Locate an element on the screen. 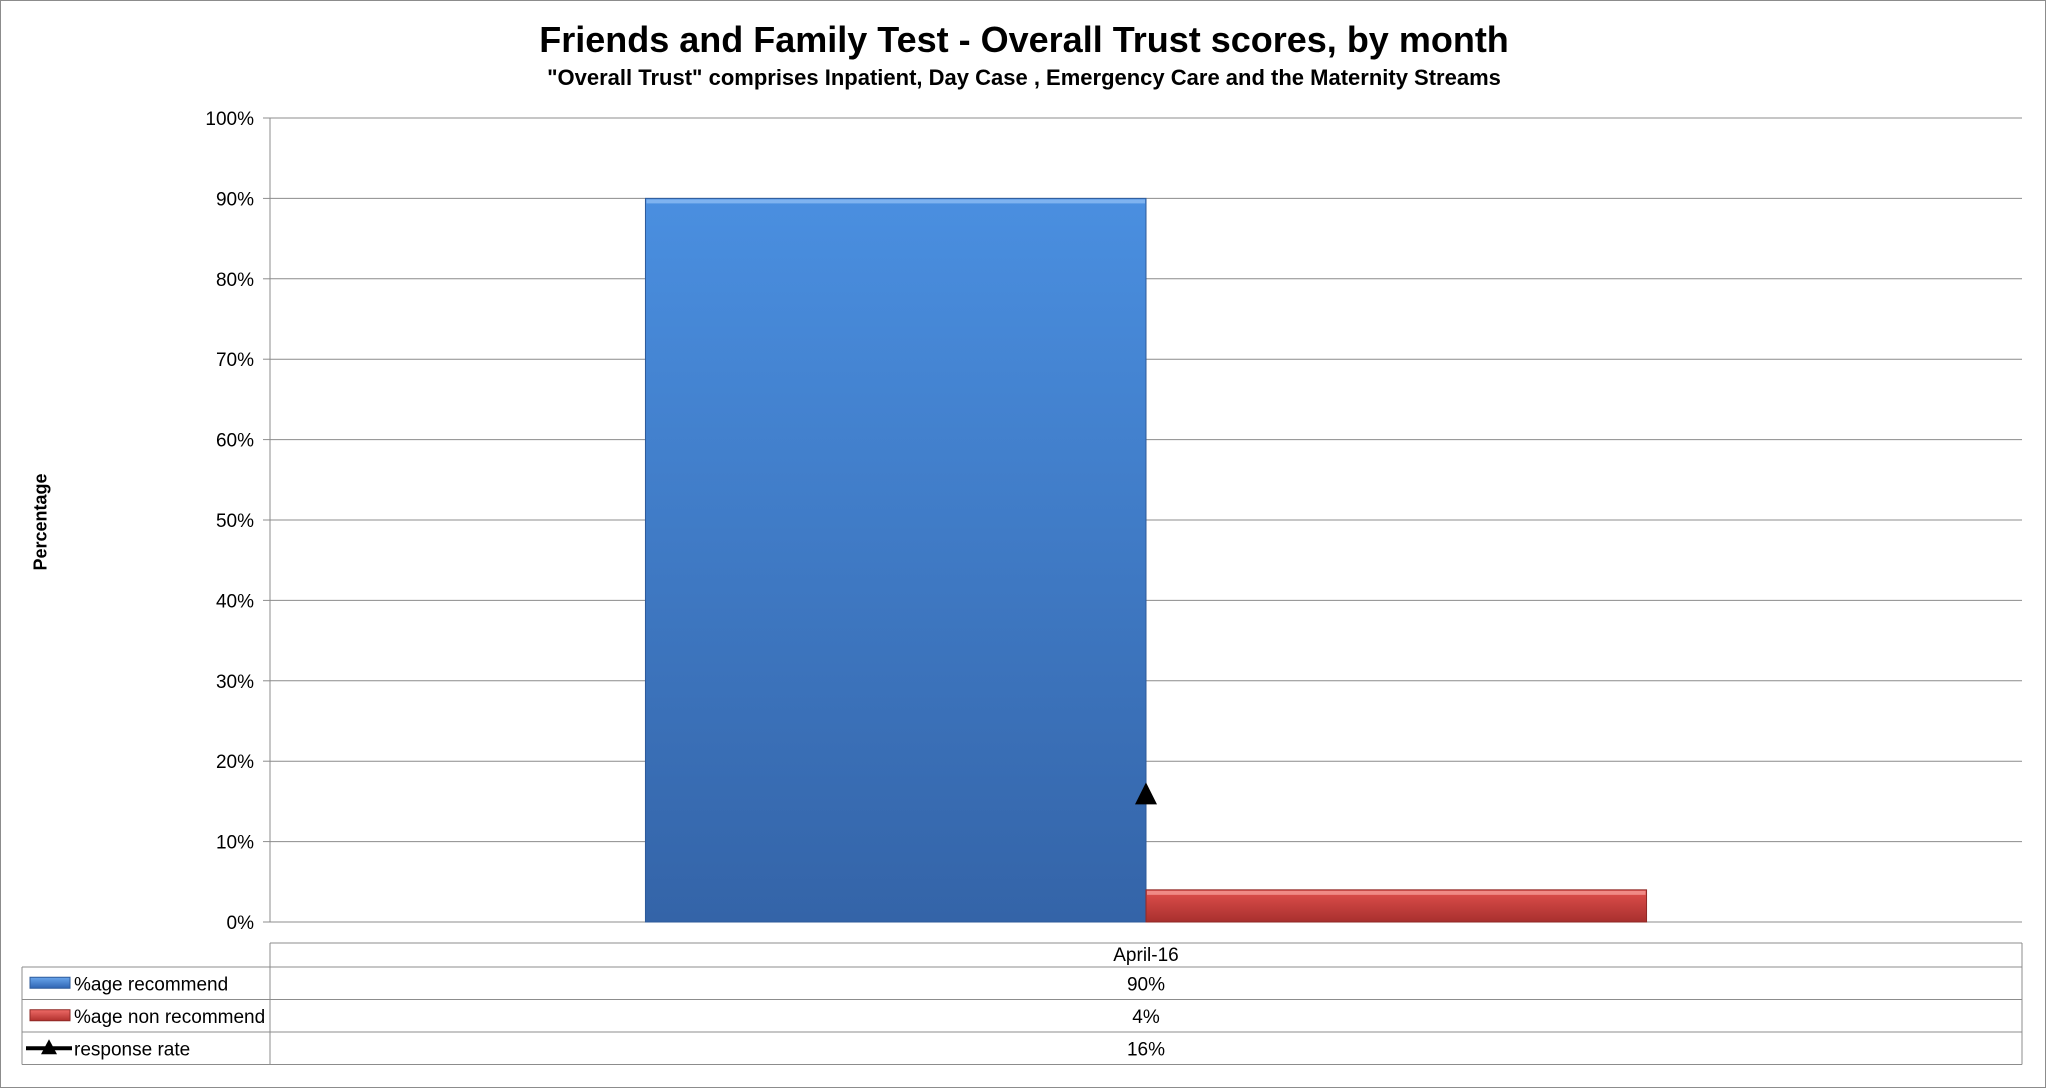  legend-marker is located at coordinates (49, 1047).